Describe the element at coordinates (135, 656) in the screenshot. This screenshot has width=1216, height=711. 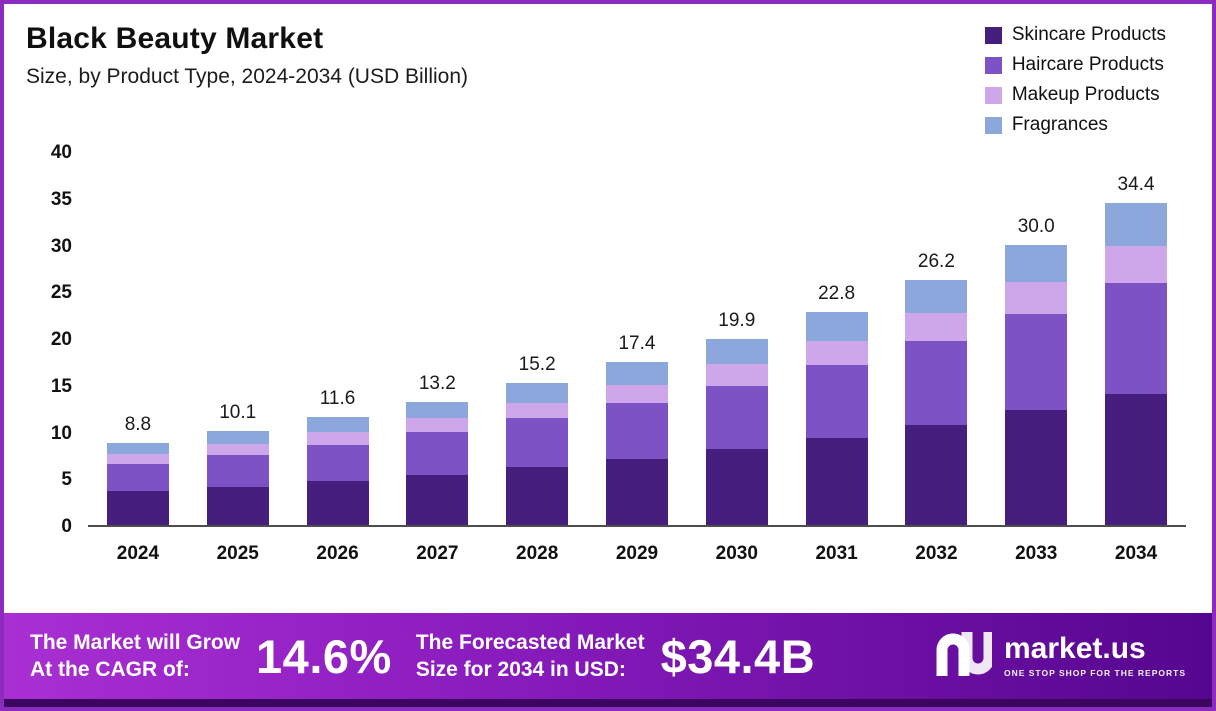
I see `cagr-label: The Market will Grow At the CAGR of:` at that location.